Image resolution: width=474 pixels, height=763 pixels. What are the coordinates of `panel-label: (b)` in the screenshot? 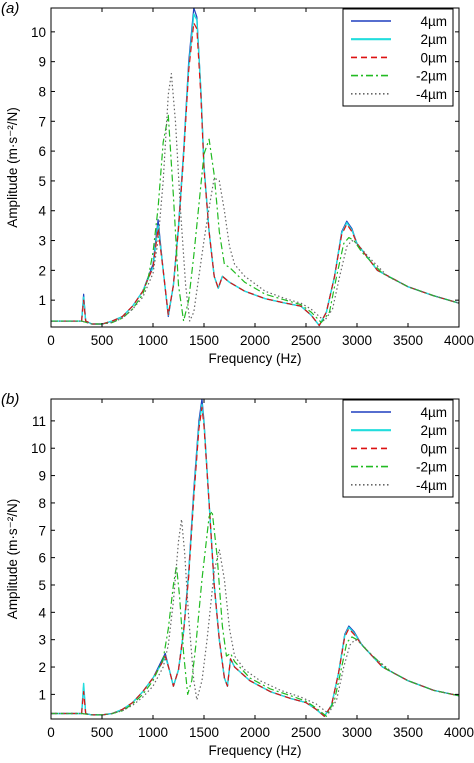 It's located at (10, 399).